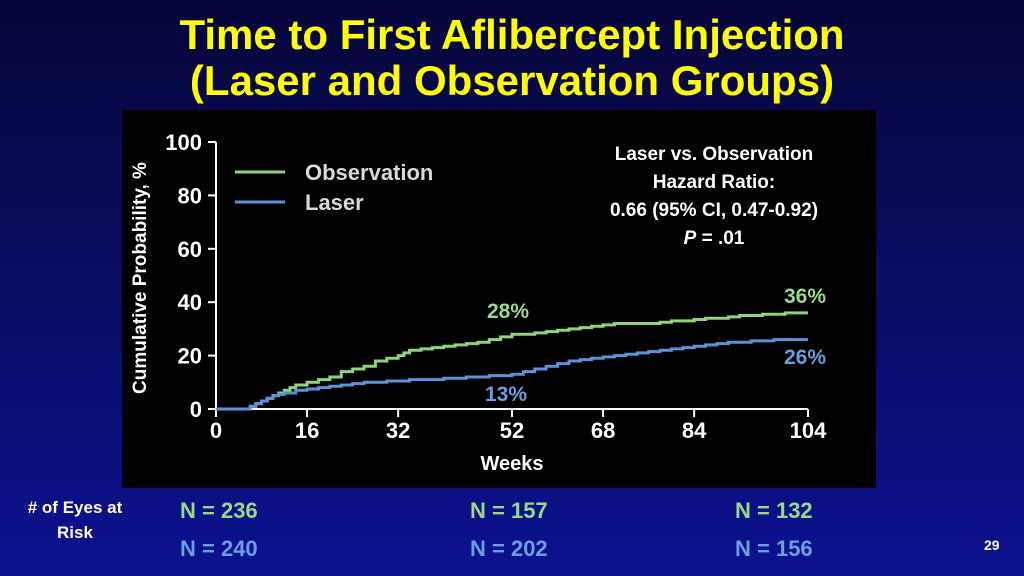 Image resolution: width=1024 pixels, height=576 pixels. Describe the element at coordinates (805, 296) in the screenshot. I see `observation-end-label: 36%` at that location.